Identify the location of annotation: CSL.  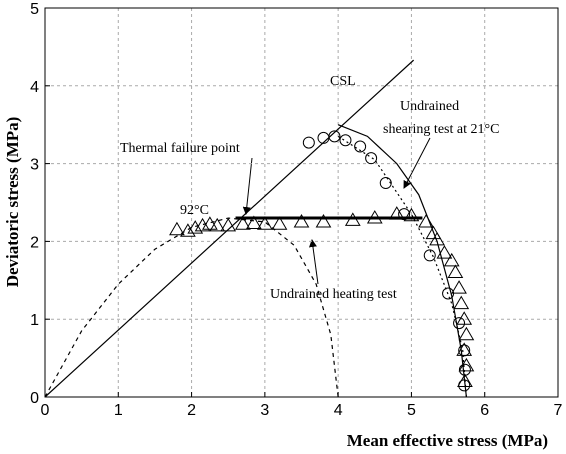
(343, 81).